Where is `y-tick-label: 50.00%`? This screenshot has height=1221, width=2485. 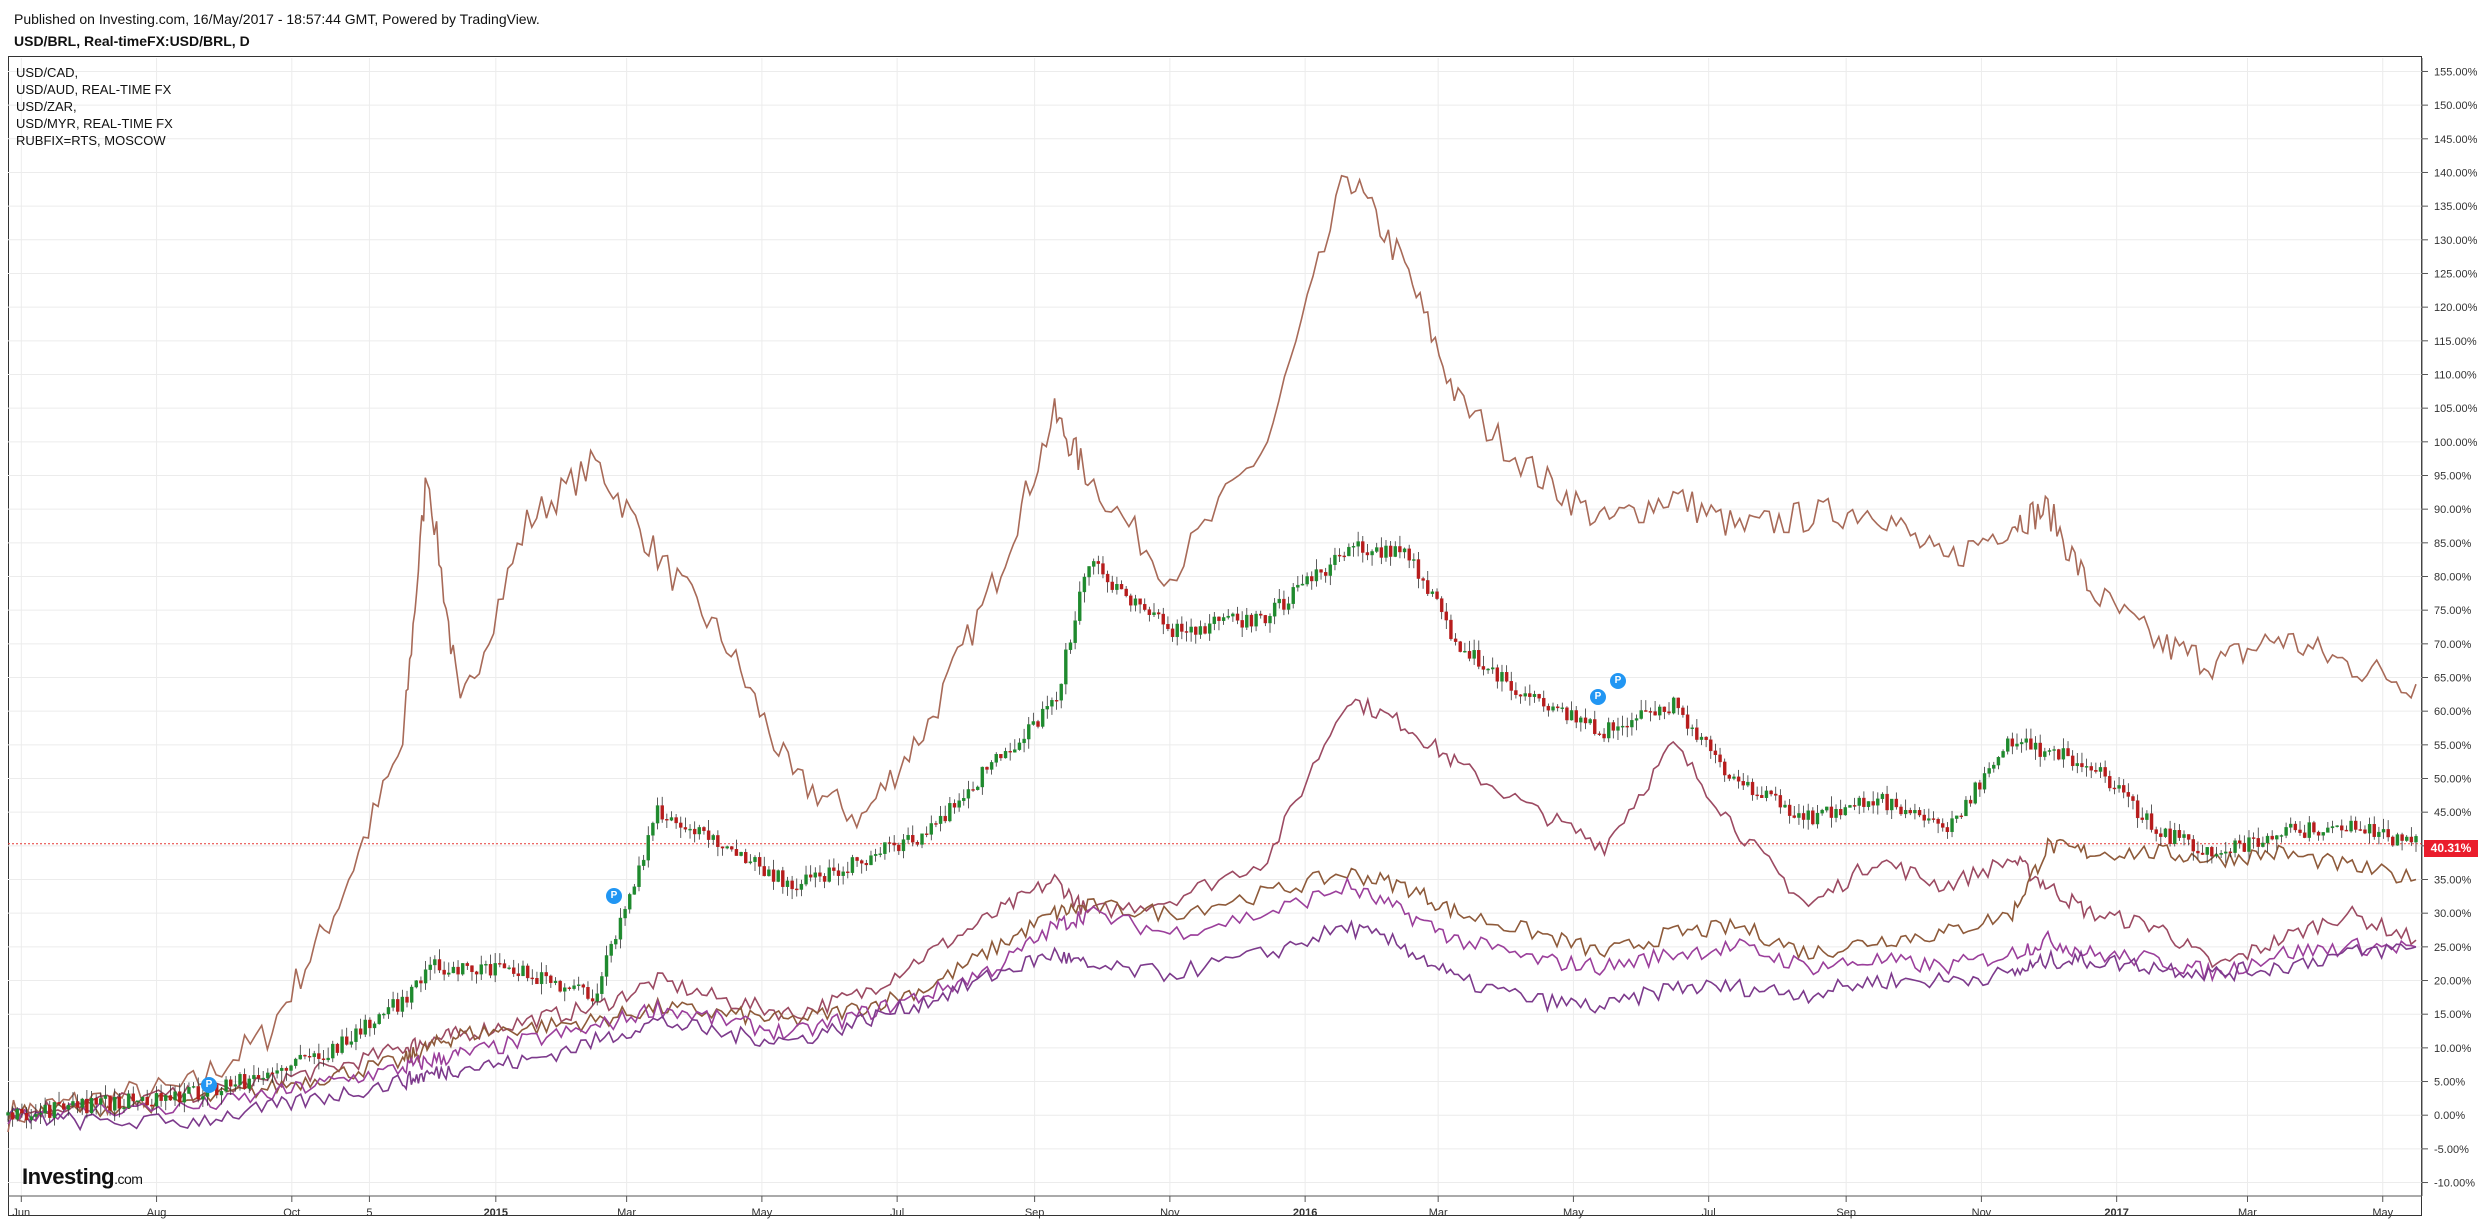 y-tick-label: 50.00% is located at coordinates (2453, 780).